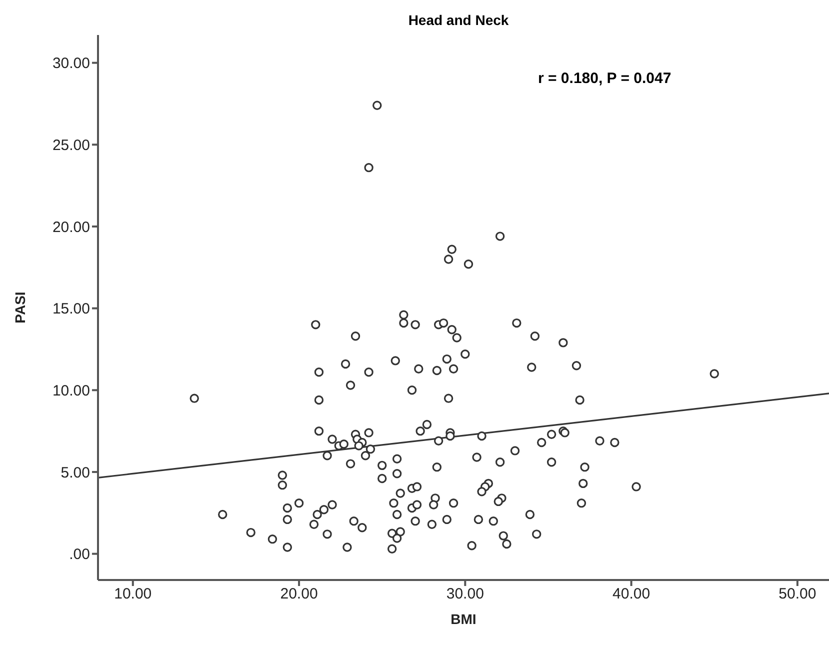 The height and width of the screenshot is (648, 829). What do you see at coordinates (465, 594) in the screenshot?
I see `x-tick-label: 30.00` at bounding box center [465, 594].